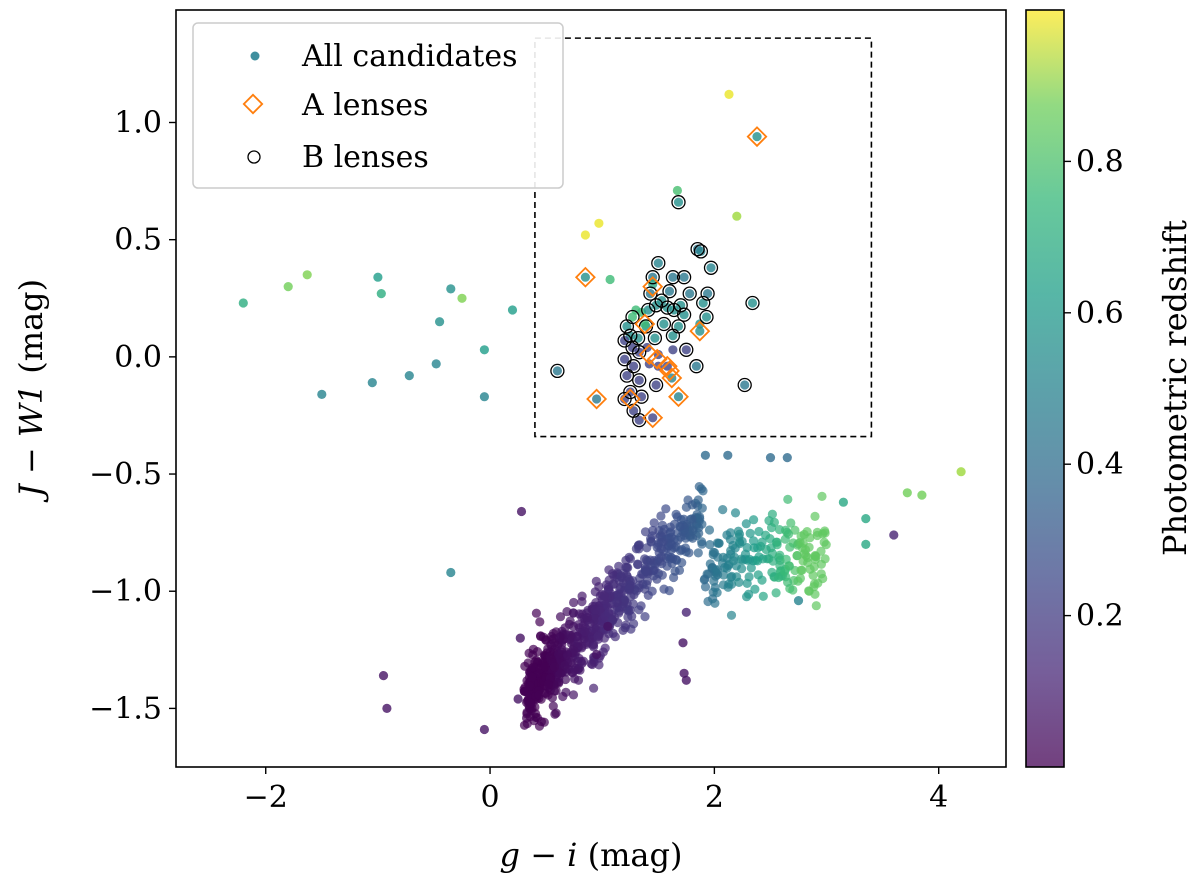 Image resolution: width=1200 pixels, height=884 pixels. What do you see at coordinates (1100, 464) in the screenshot?
I see `colorbar-tick-label: 0.4` at bounding box center [1100, 464].